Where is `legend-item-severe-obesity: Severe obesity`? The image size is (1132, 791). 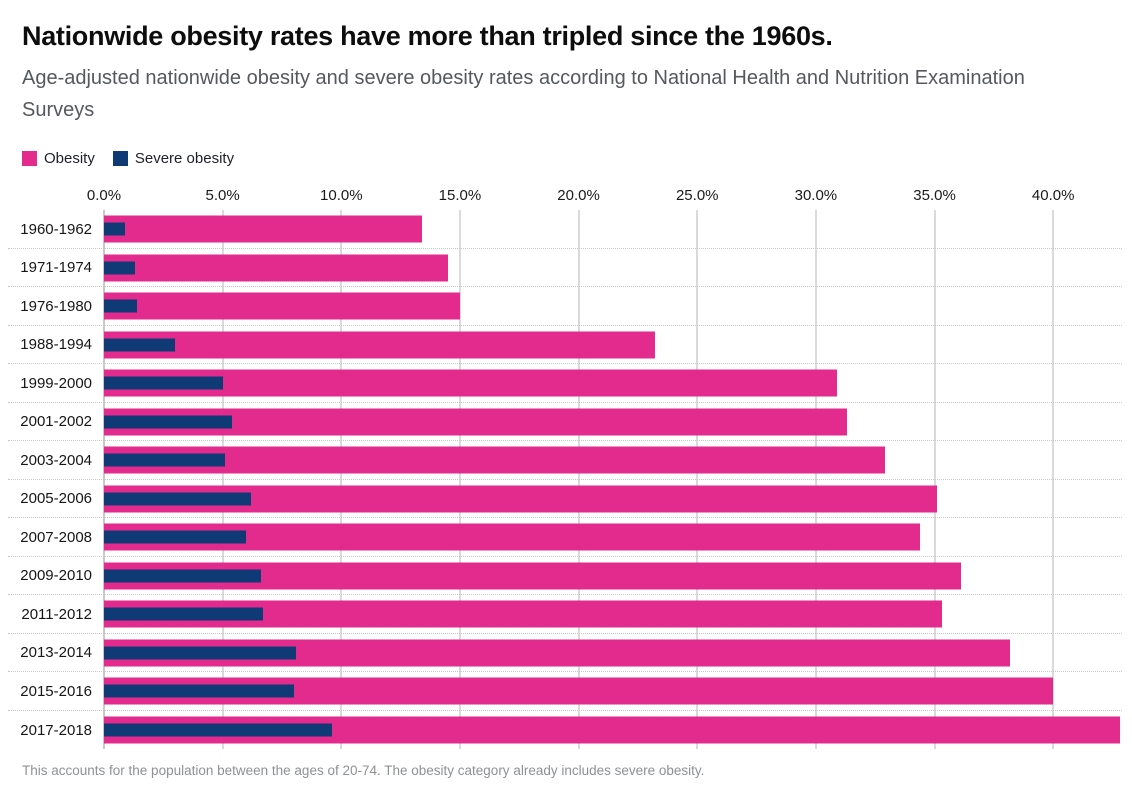
legend-item-severe-obesity: Severe obesity is located at coordinates (173, 159).